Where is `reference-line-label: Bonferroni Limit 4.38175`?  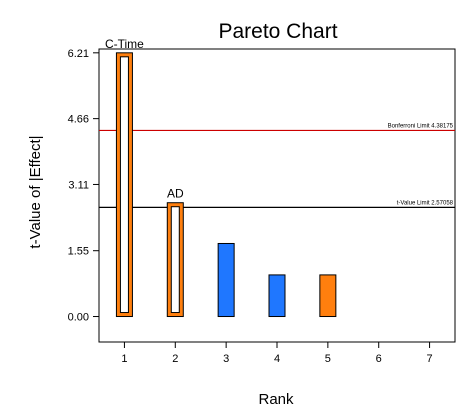 reference-line-label: Bonferroni Limit 4.38175 is located at coordinates (421, 126).